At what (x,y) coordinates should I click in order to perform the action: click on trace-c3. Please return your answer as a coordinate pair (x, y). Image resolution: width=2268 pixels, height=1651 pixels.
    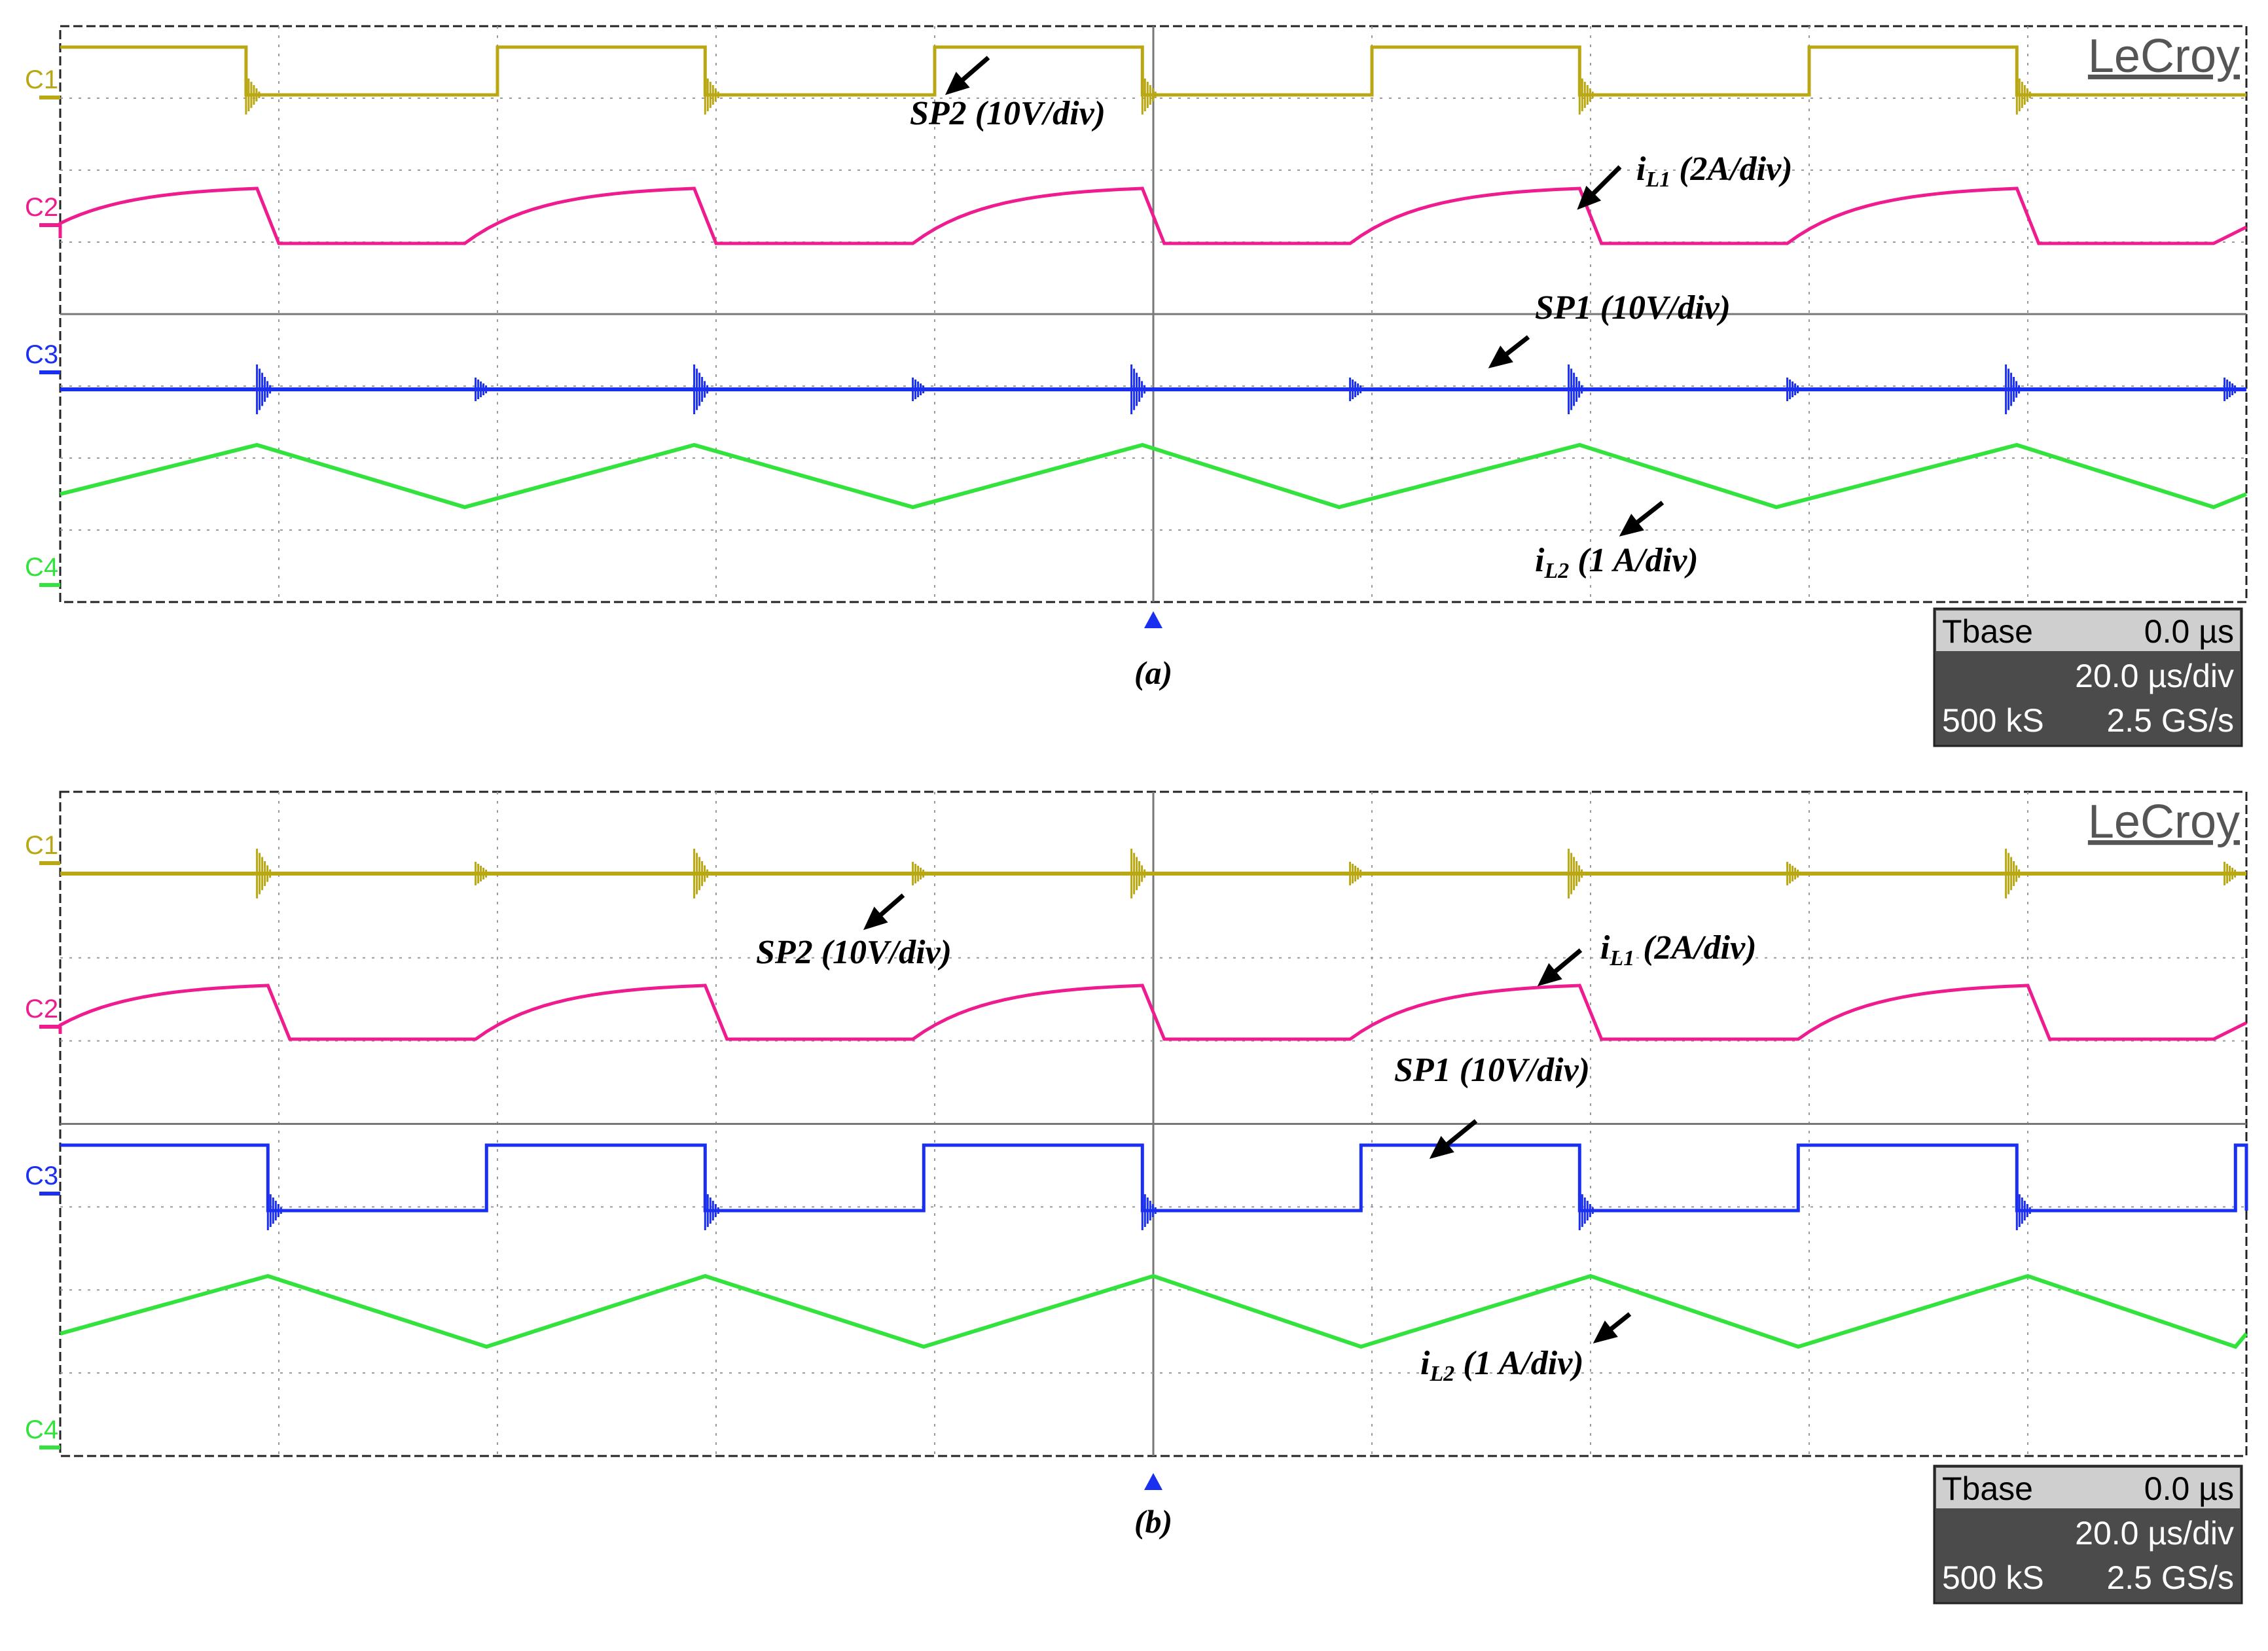
    Looking at the image, I should click on (1153, 389).